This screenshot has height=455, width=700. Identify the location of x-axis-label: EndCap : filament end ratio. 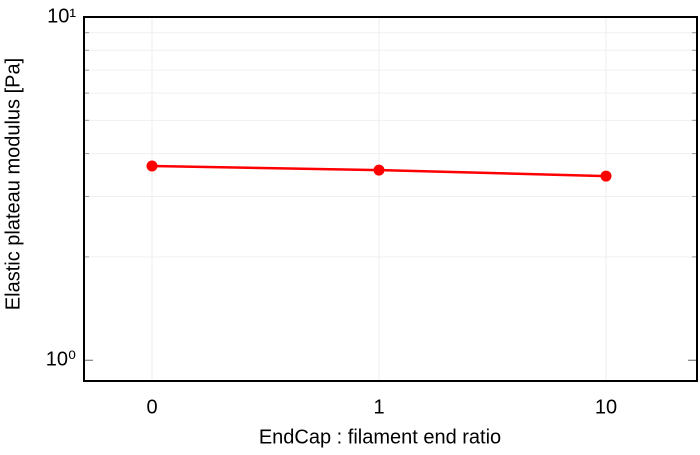
(380, 437).